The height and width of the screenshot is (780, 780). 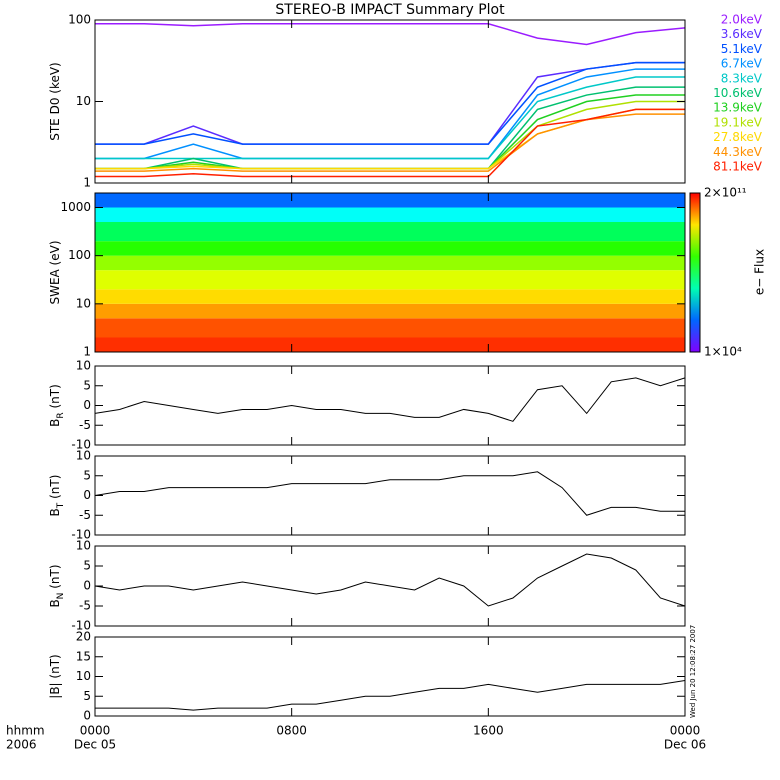 I want to click on y-axis-label: |B| (nT), so click(x=55, y=676).